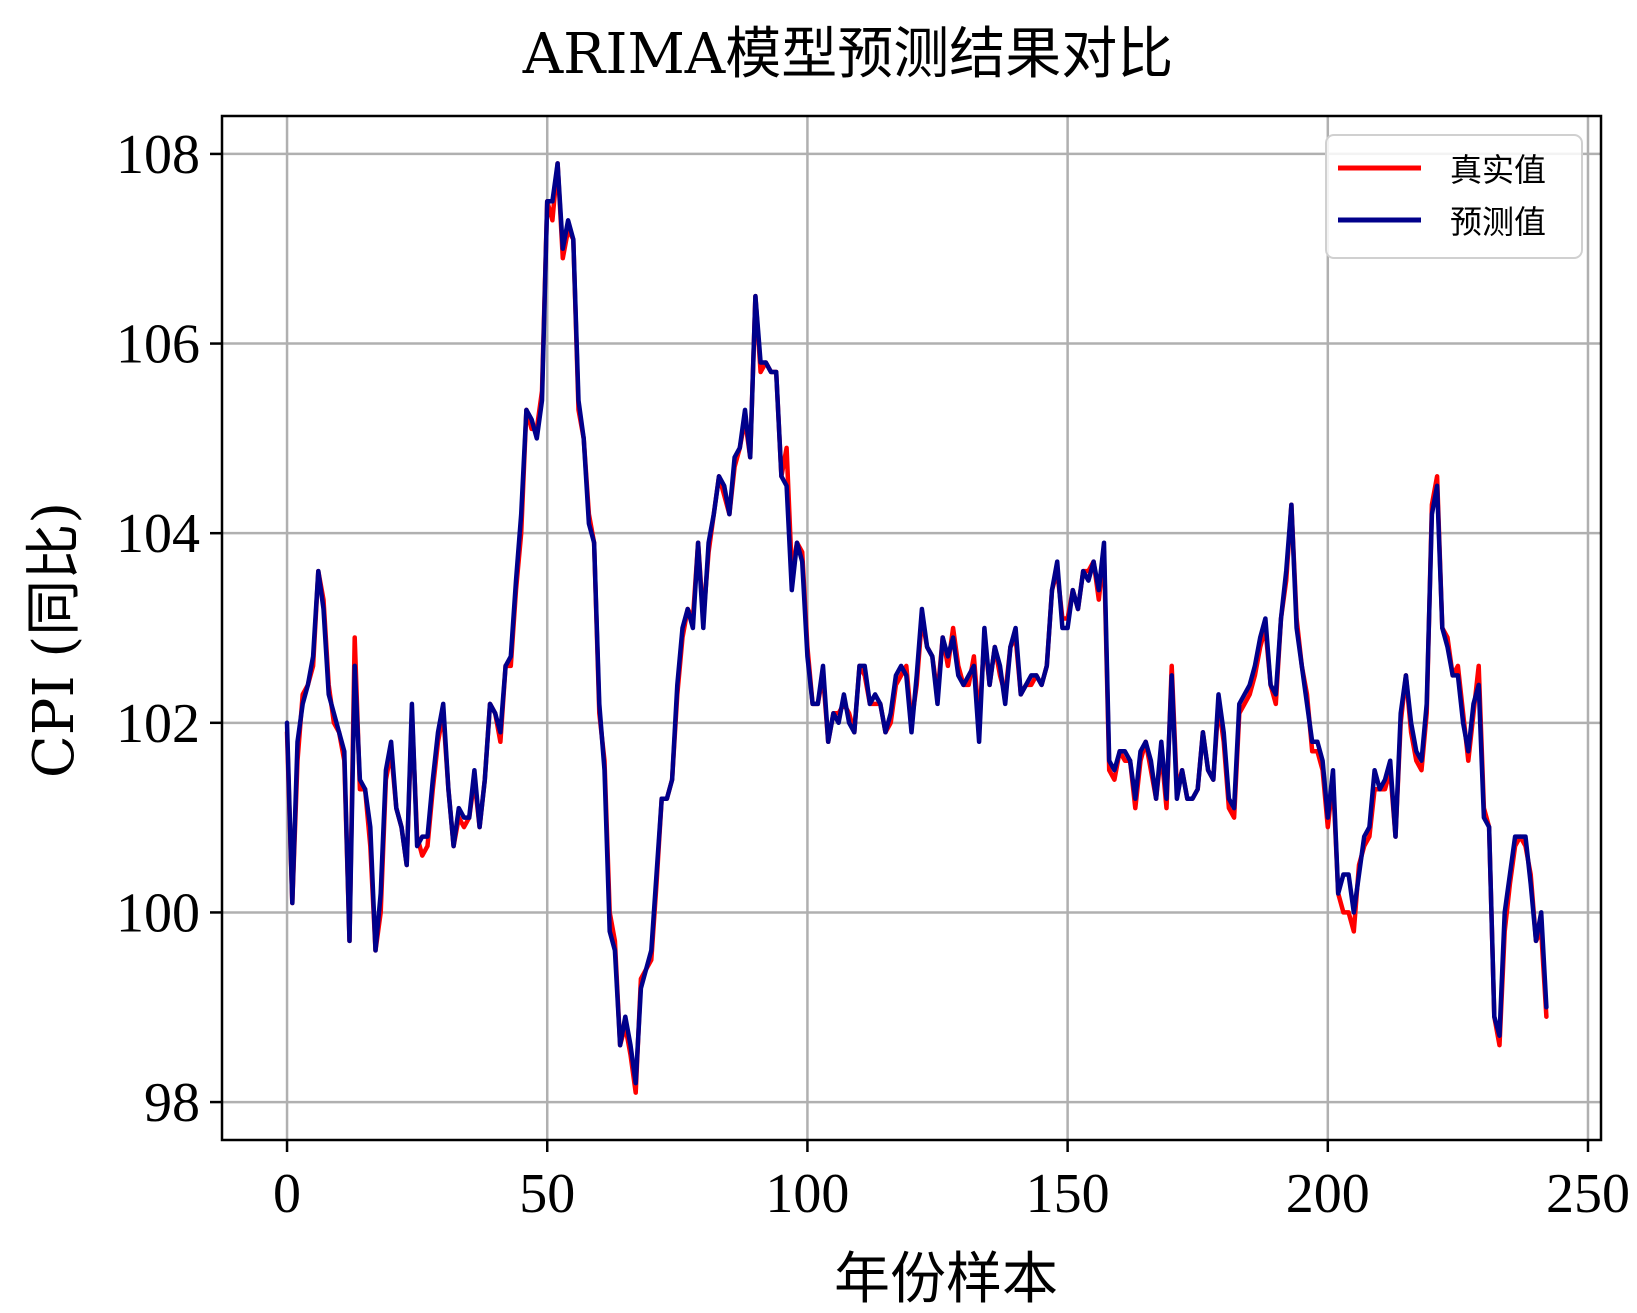  What do you see at coordinates (54, 640) in the screenshot?
I see `y-axis-title: CPI (同比)` at bounding box center [54, 640].